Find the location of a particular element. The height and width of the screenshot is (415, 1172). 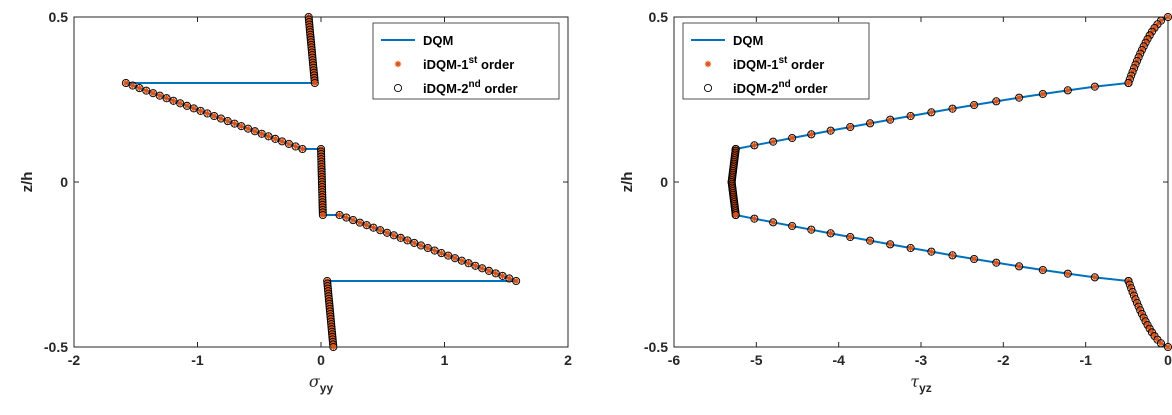

x-tick-label: 2 is located at coordinates (568, 360).